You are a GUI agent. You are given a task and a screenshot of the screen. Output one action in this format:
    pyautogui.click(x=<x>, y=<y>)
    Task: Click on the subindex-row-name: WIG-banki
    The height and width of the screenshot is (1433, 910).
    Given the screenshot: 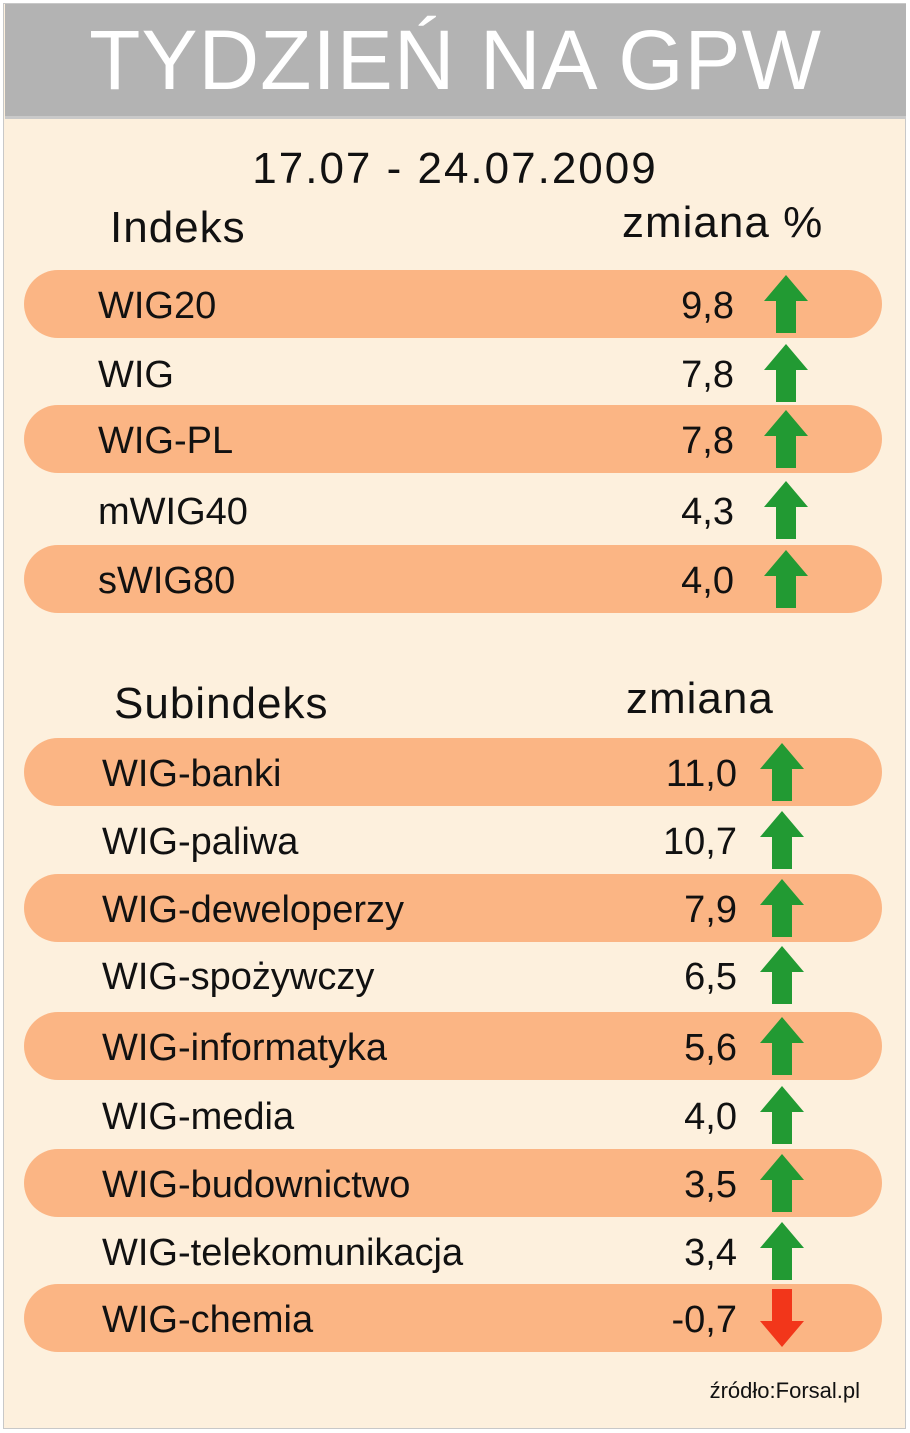 What is the action you would take?
    pyautogui.click(x=192, y=774)
    